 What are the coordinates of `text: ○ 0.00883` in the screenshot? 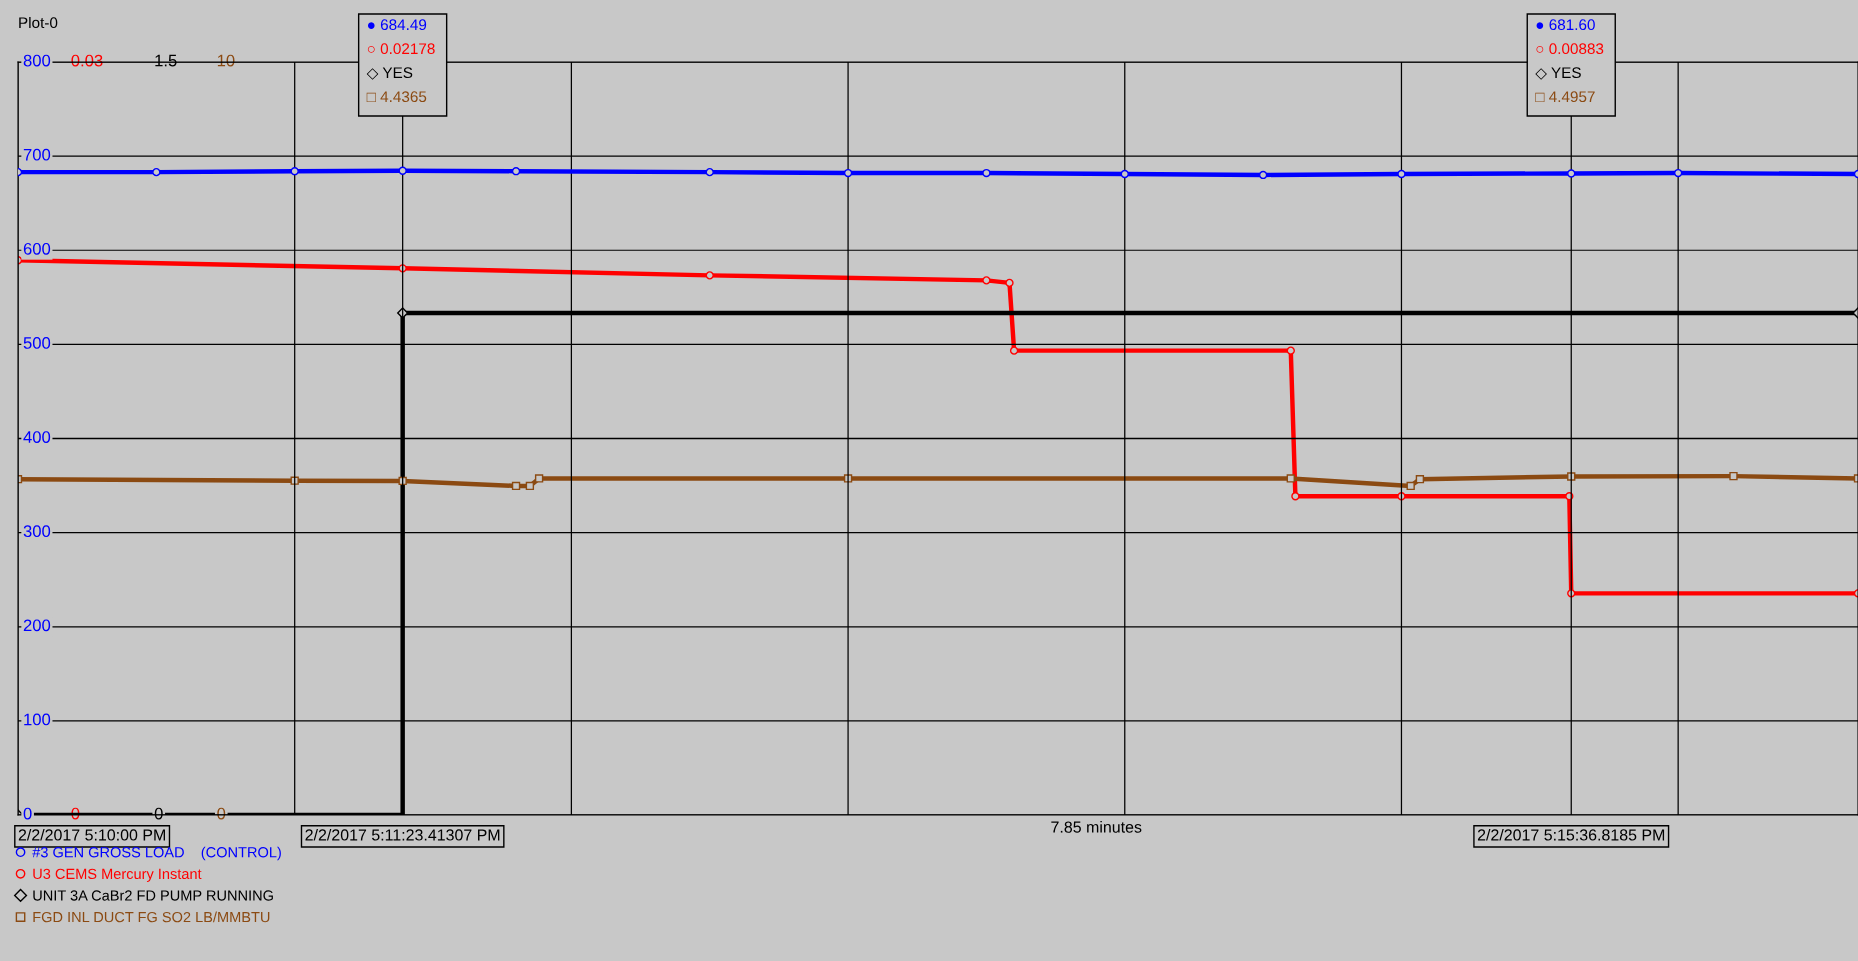 It's located at (1570, 49).